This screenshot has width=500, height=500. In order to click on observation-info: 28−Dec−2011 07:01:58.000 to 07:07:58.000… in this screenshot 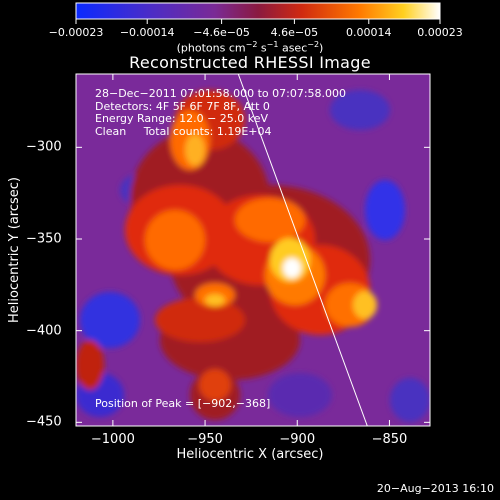, I will do `click(221, 112)`.